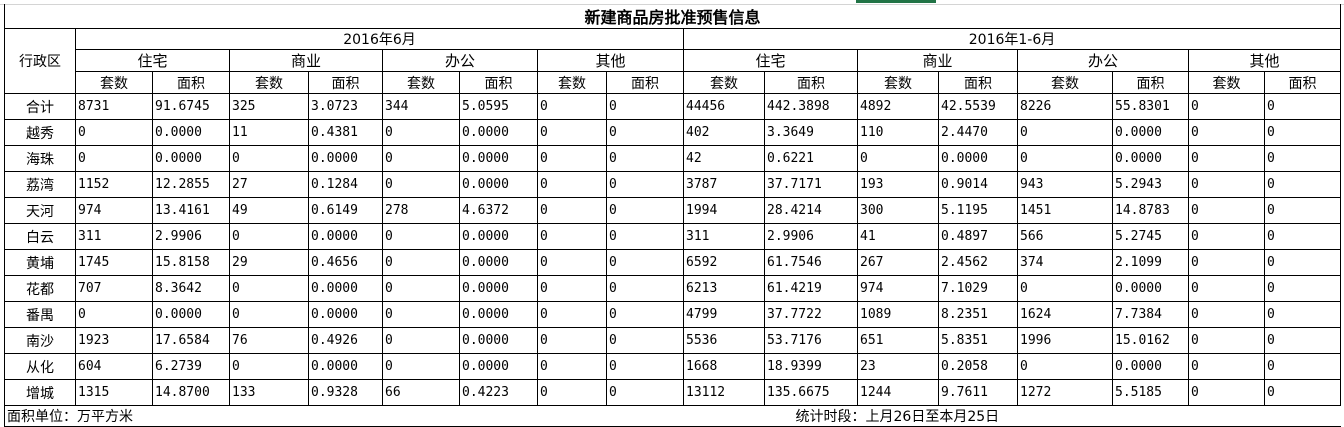  Describe the element at coordinates (40, 132) in the screenshot. I see `district-cell: 越秀` at that location.